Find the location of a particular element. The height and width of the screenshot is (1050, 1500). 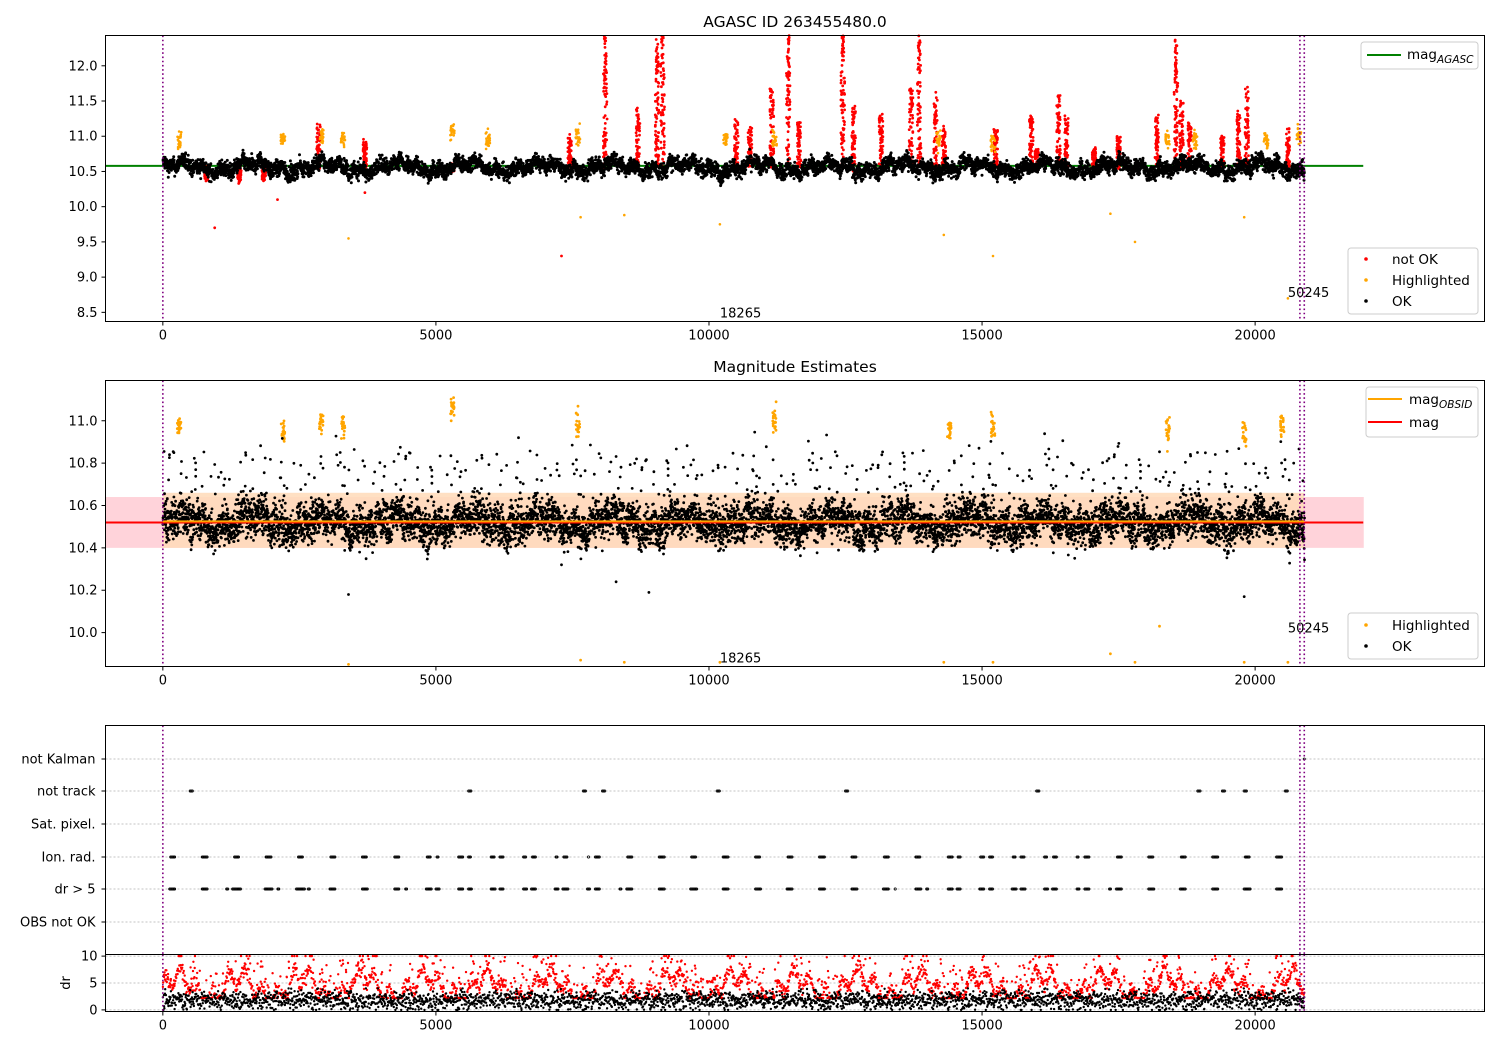

y-tick-label: 12.0 is located at coordinates (83, 66).